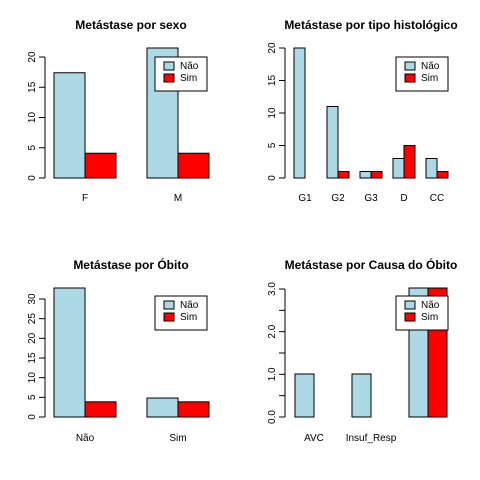  I want to click on x-tick-label: Não, so click(85, 438).